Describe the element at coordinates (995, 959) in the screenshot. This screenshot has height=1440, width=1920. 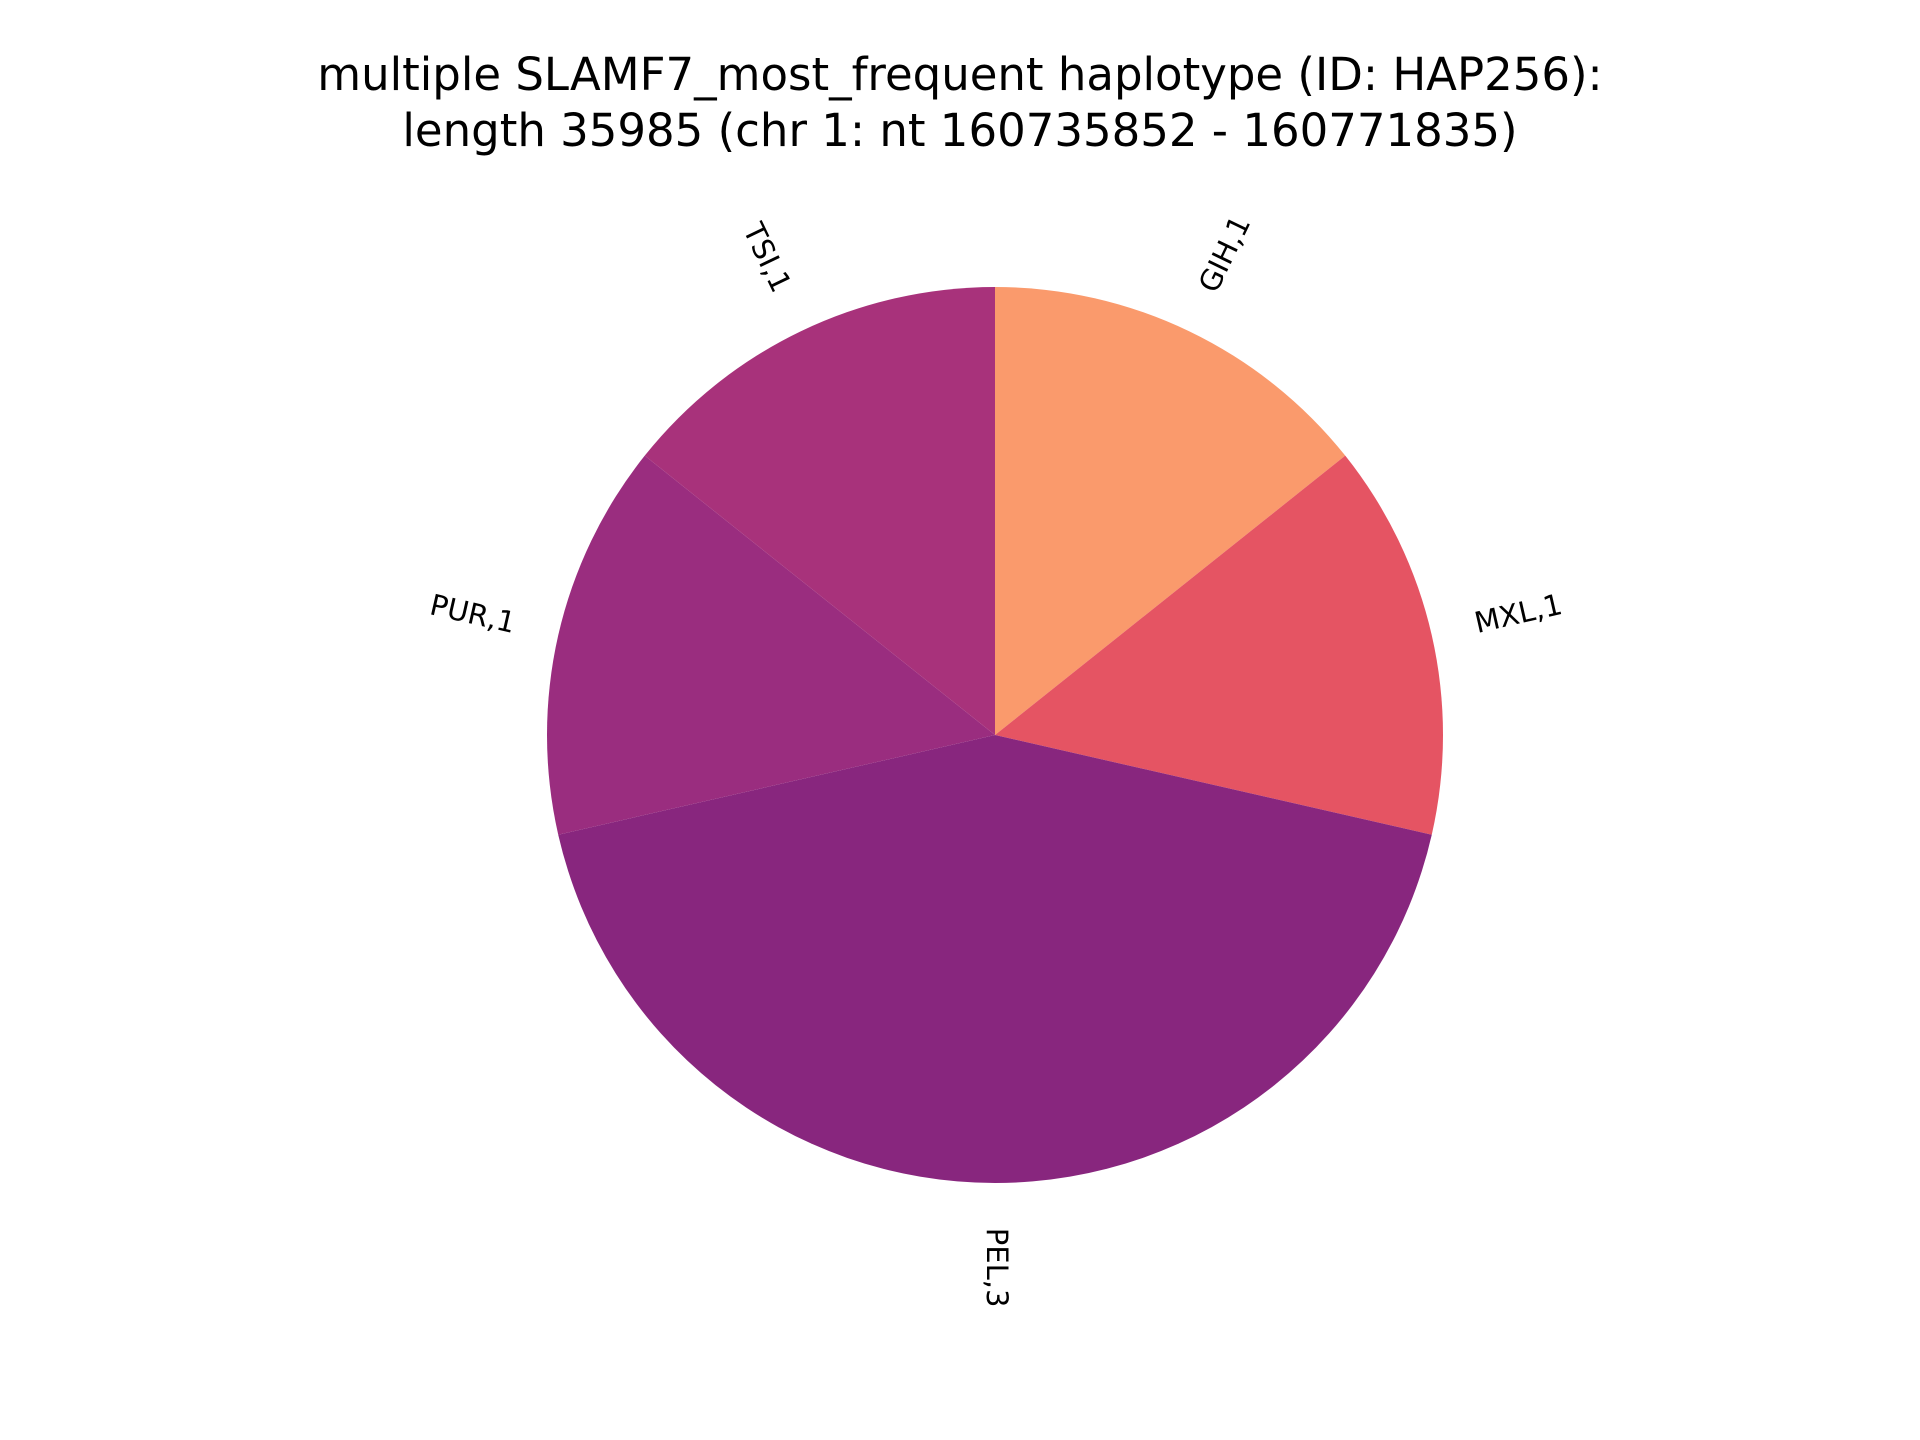
I see `pie-slice-pel` at that location.